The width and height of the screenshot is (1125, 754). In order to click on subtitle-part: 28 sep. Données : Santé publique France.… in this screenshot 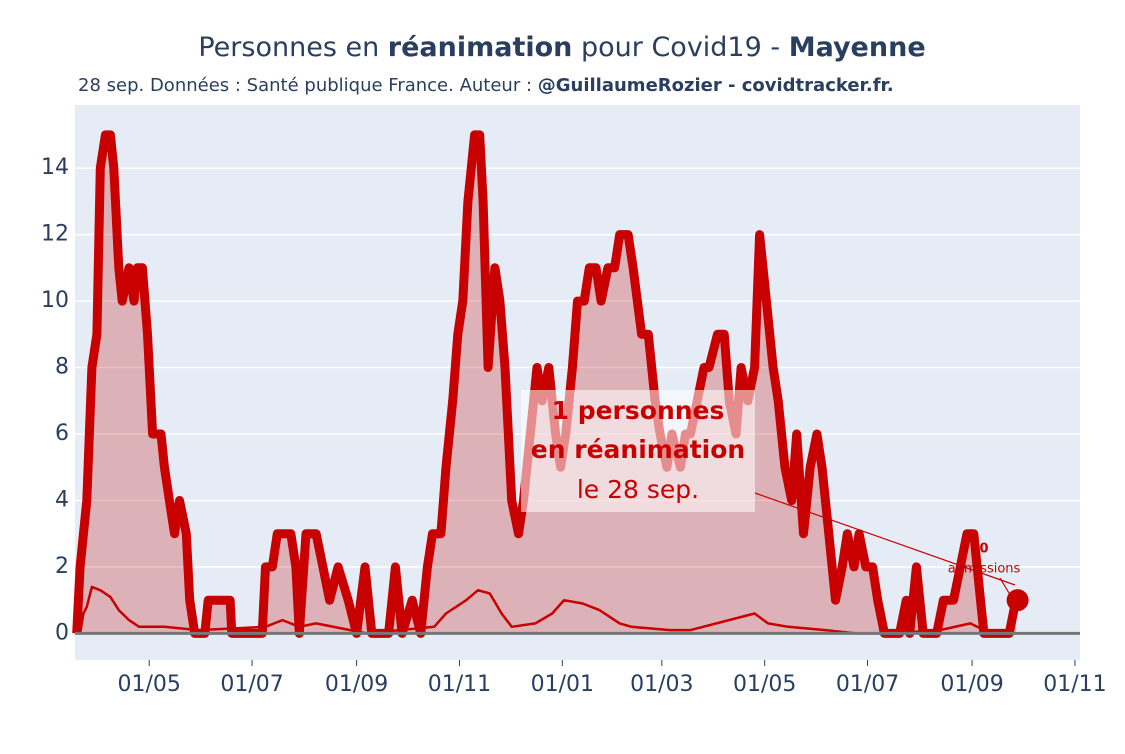, I will do `click(308, 85)`.